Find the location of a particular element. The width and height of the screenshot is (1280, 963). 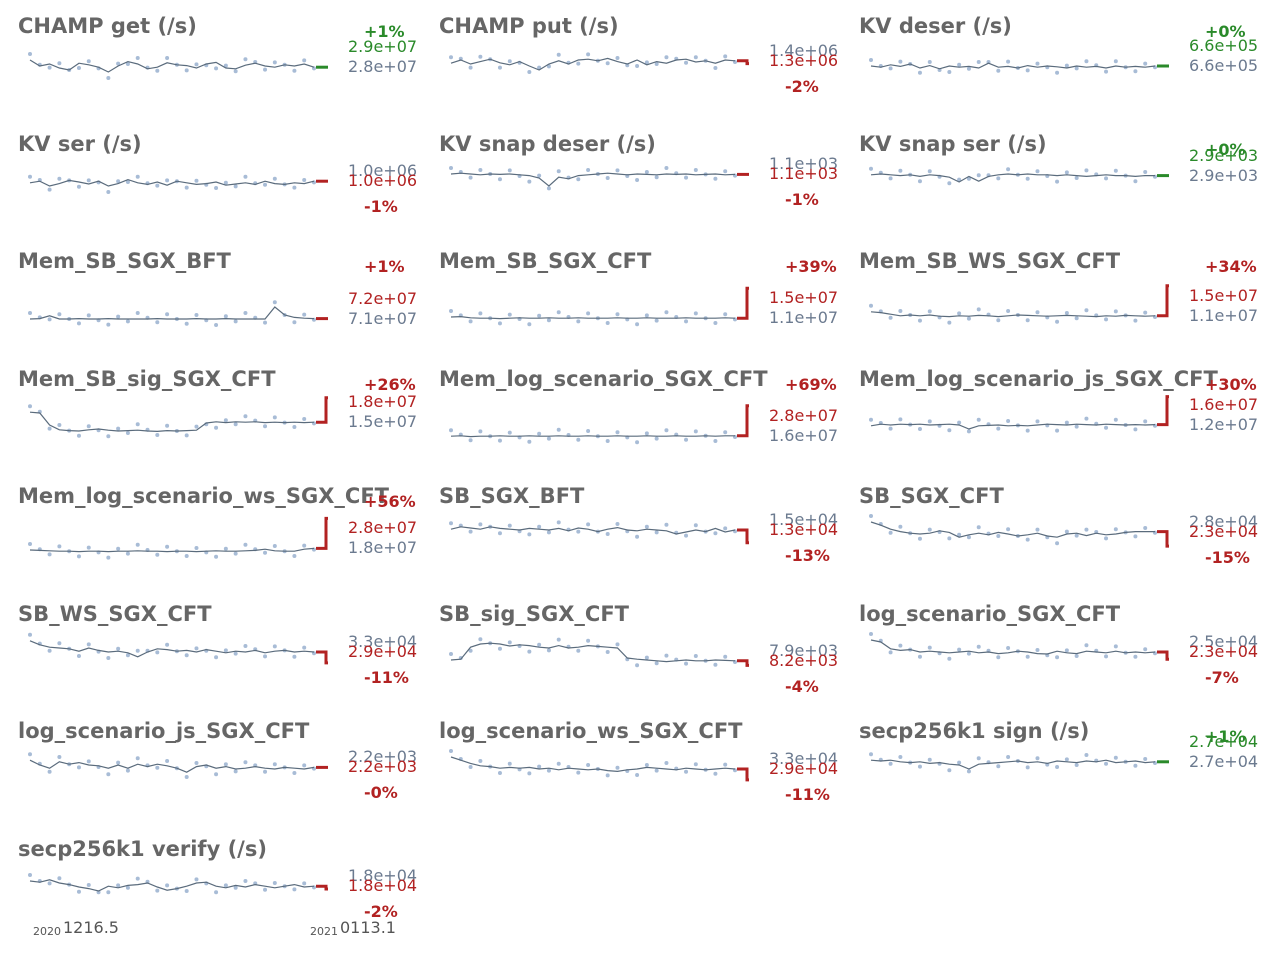

last-value-label: 7.2e+07 is located at coordinates (383, 298).